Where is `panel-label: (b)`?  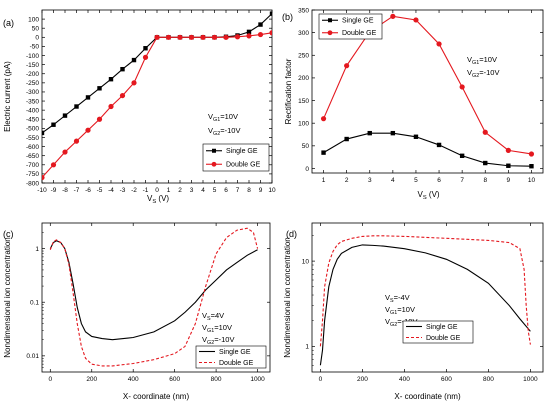
panel-label: (b) is located at coordinates (287, 17).